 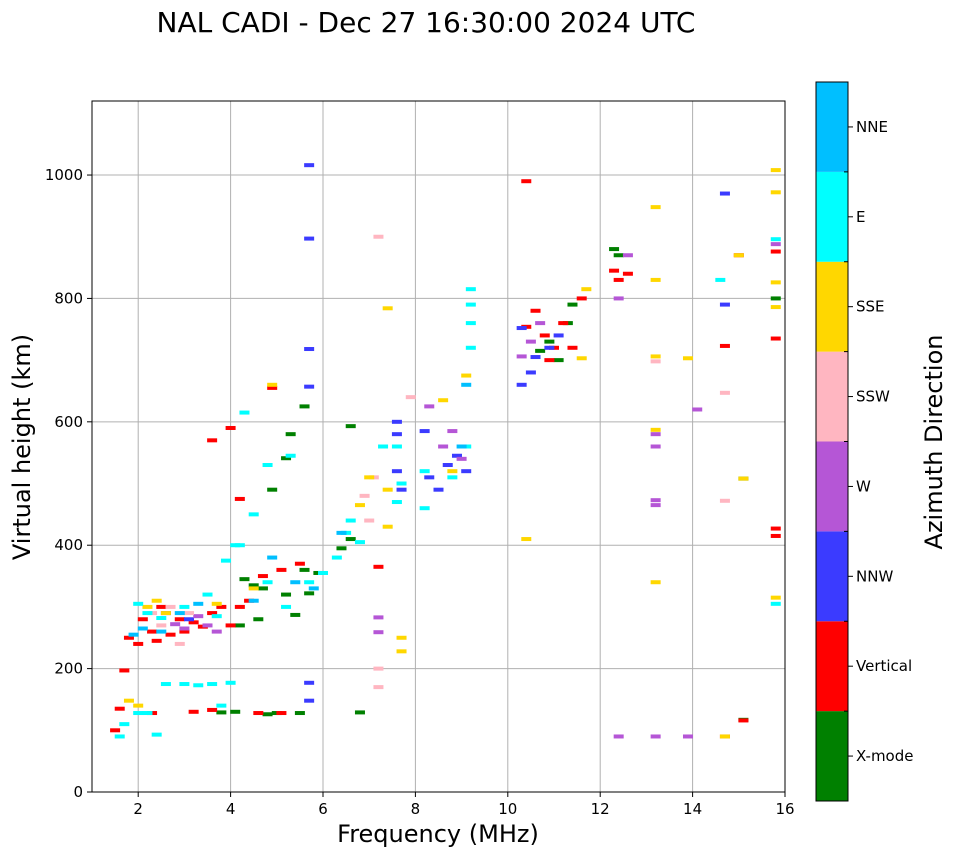 What do you see at coordinates (692, 809) in the screenshot?
I see `x-tick-label: 14` at bounding box center [692, 809].